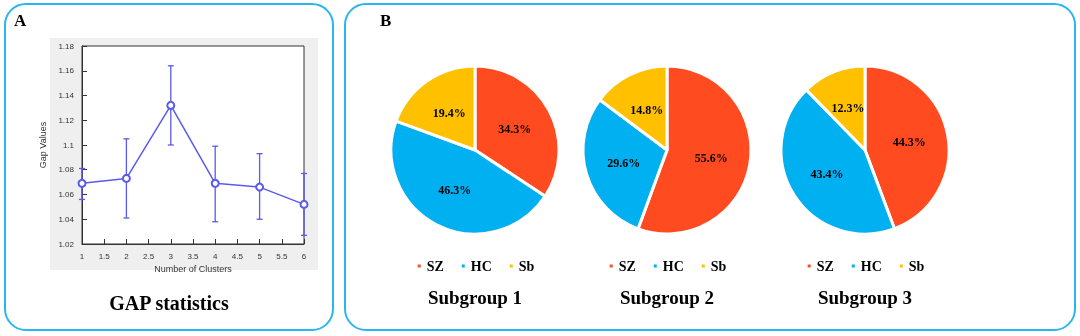  Describe the element at coordinates (66, 170) in the screenshot. I see `y-tick-label: 1.08` at that location.